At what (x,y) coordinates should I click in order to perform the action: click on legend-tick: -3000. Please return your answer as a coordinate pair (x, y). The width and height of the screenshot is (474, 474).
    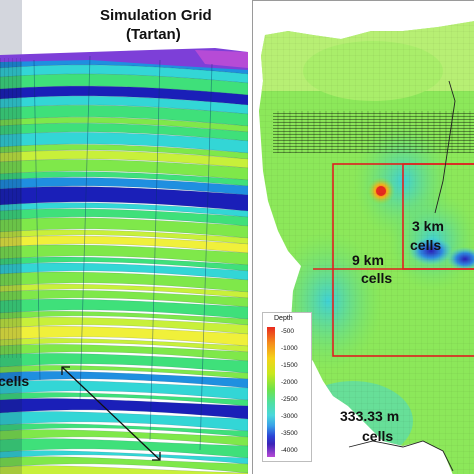
    Looking at the image, I should click on (289, 416).